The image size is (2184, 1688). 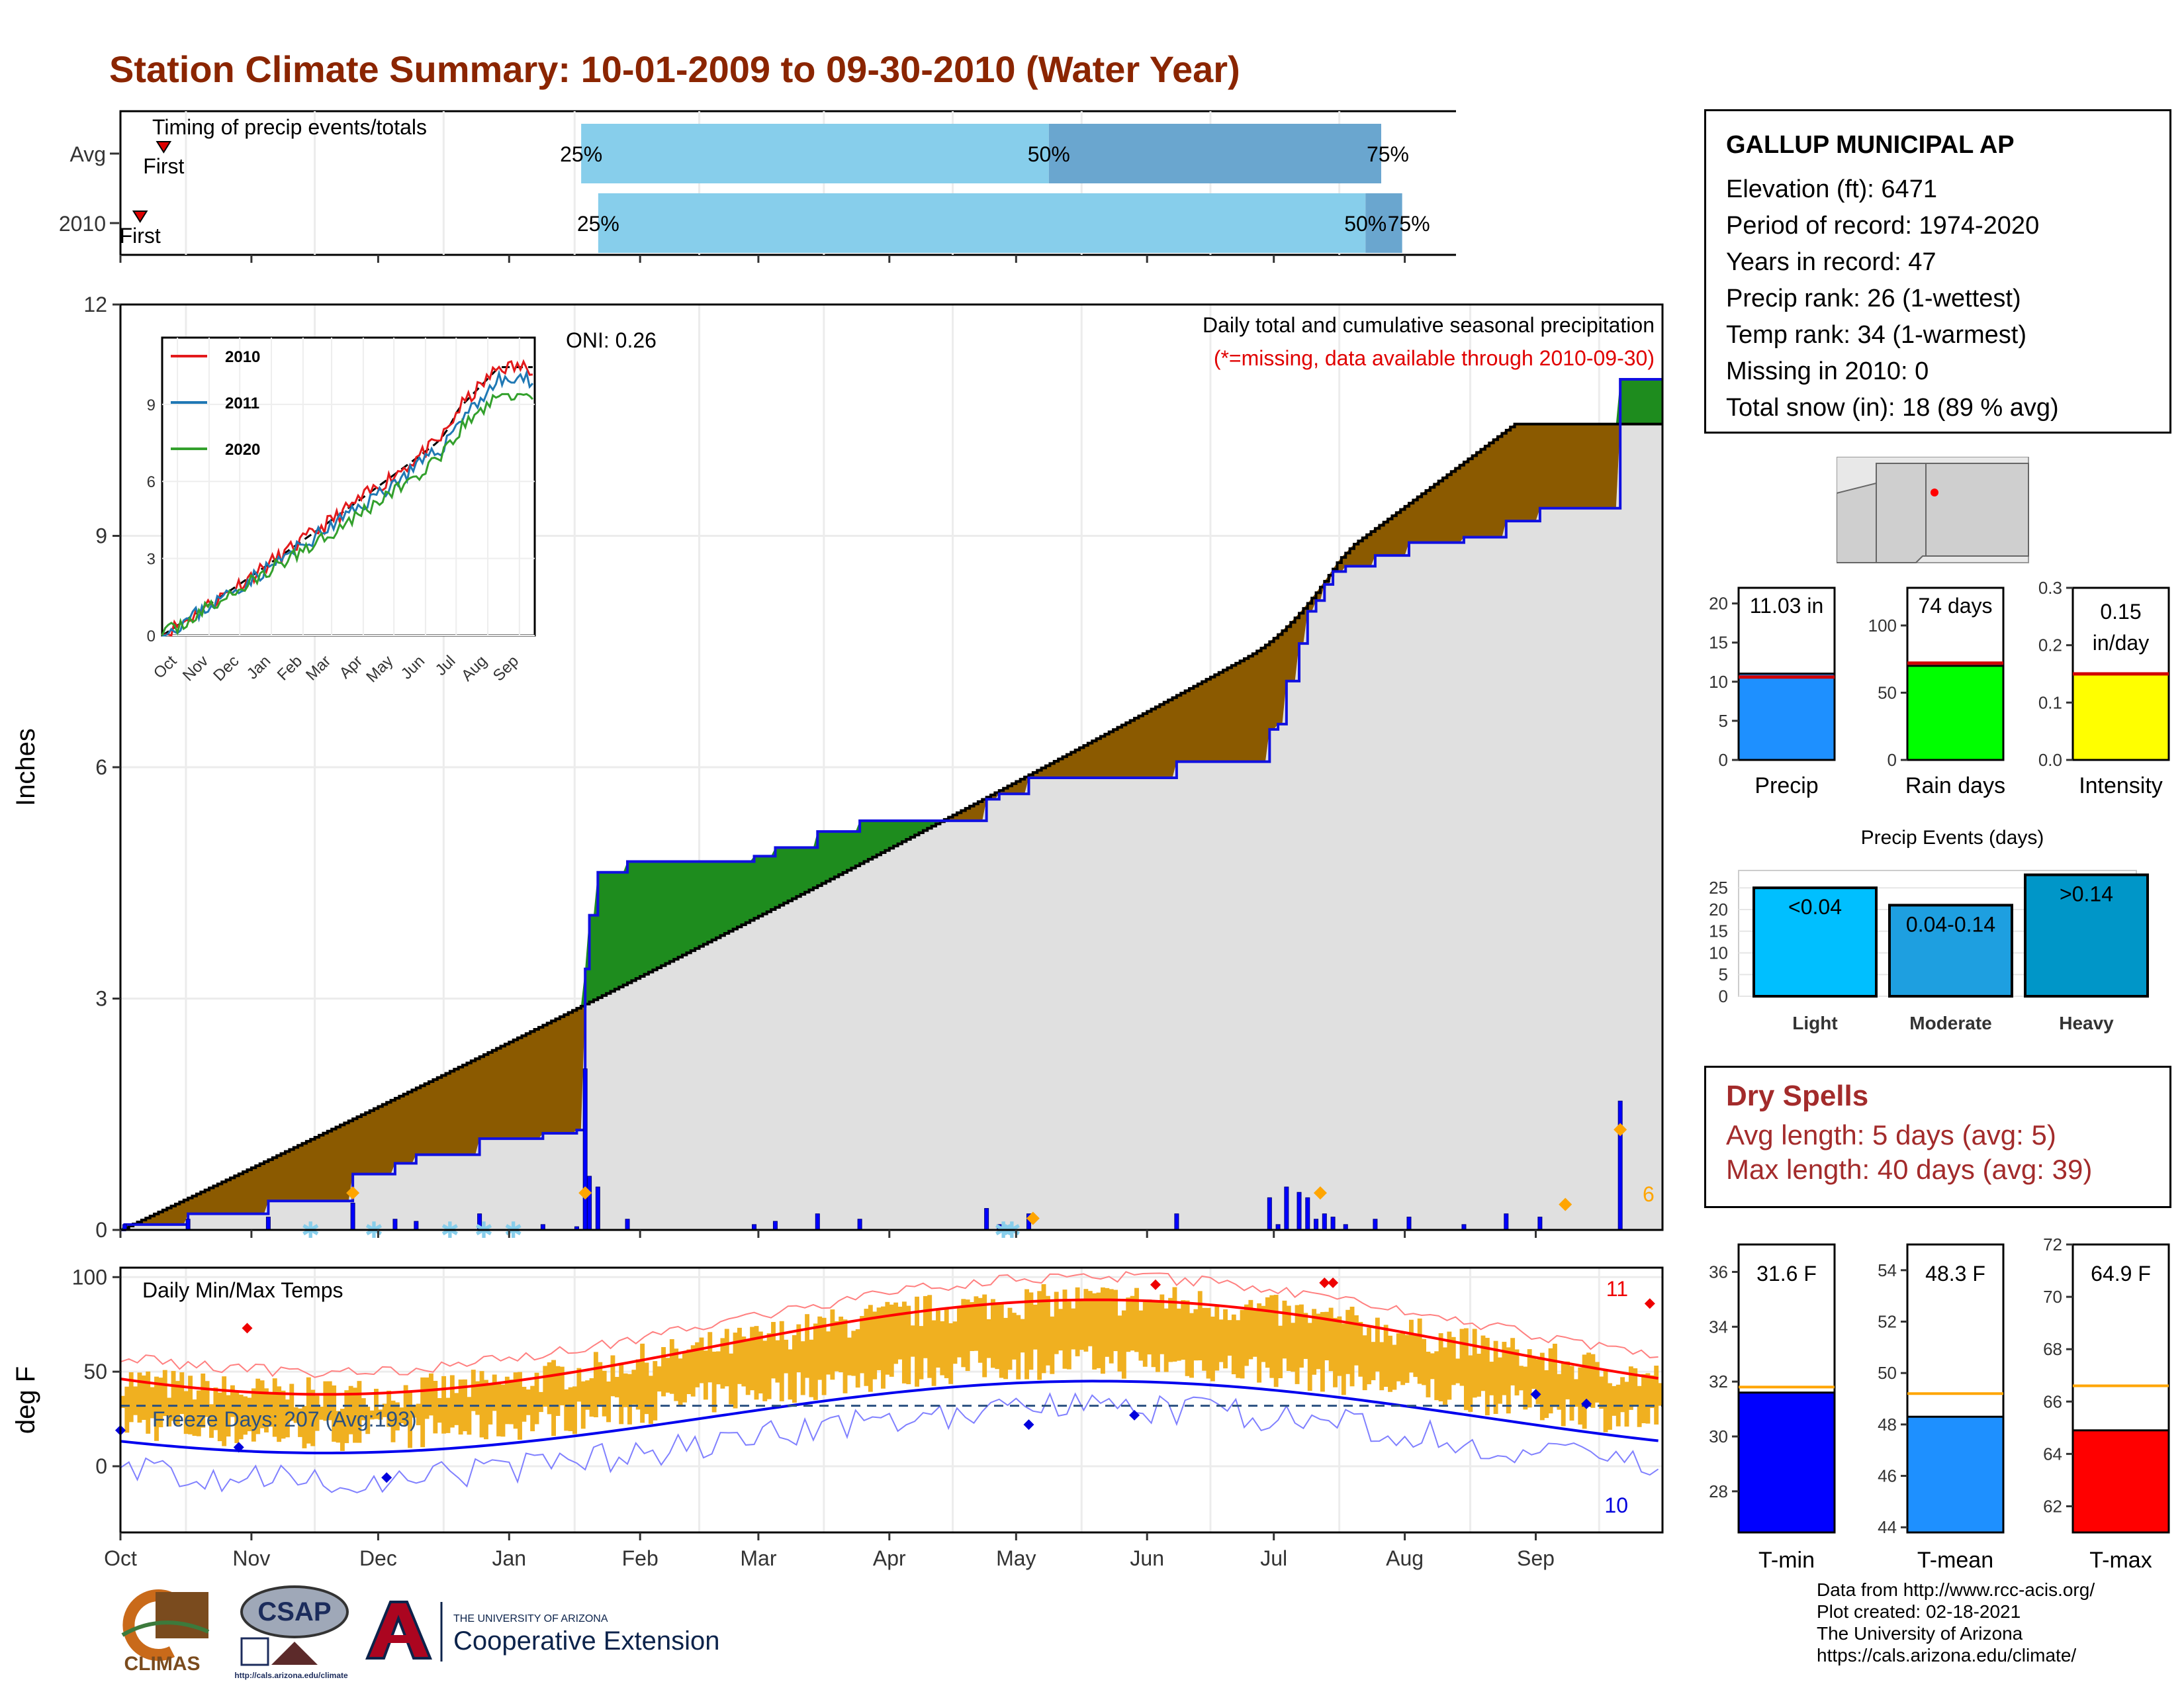 What do you see at coordinates (889, 1324) in the screenshot?
I see `record-max-line` at bounding box center [889, 1324].